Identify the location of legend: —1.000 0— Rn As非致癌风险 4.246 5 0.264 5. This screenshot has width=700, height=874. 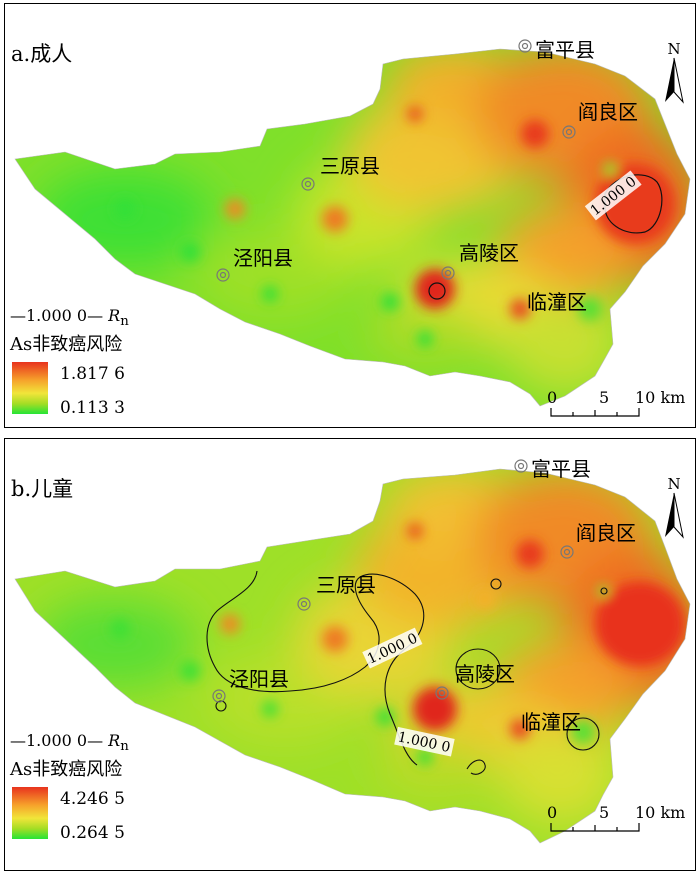
(110, 791).